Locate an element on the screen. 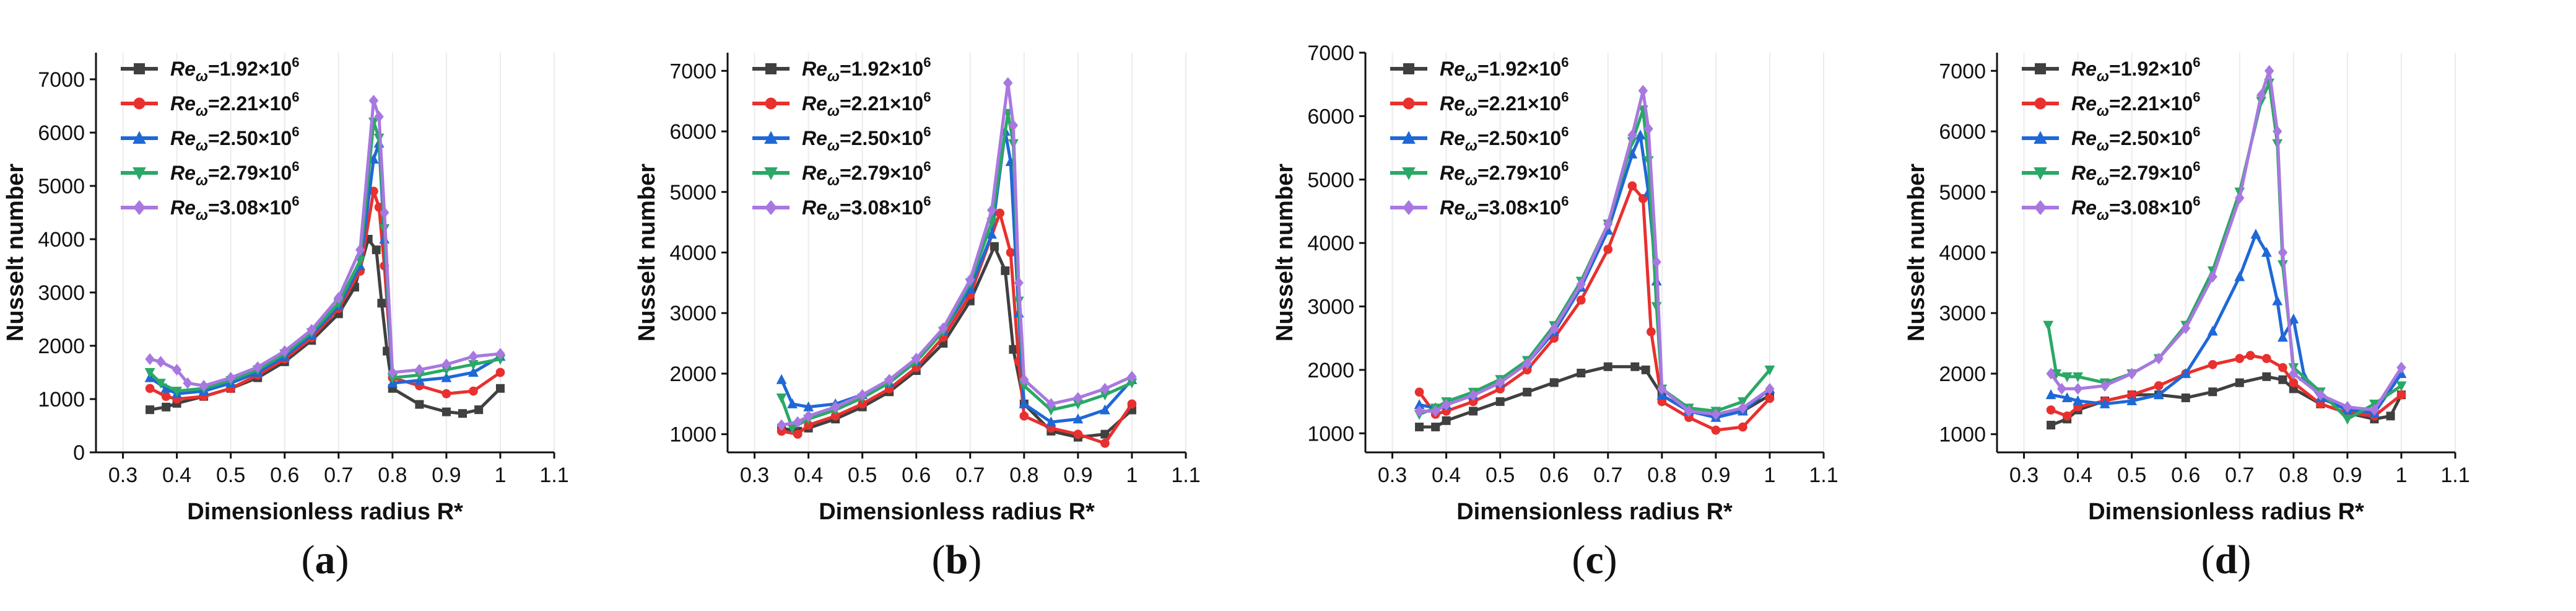  x-tick-label: 0.8 is located at coordinates (1023, 475).